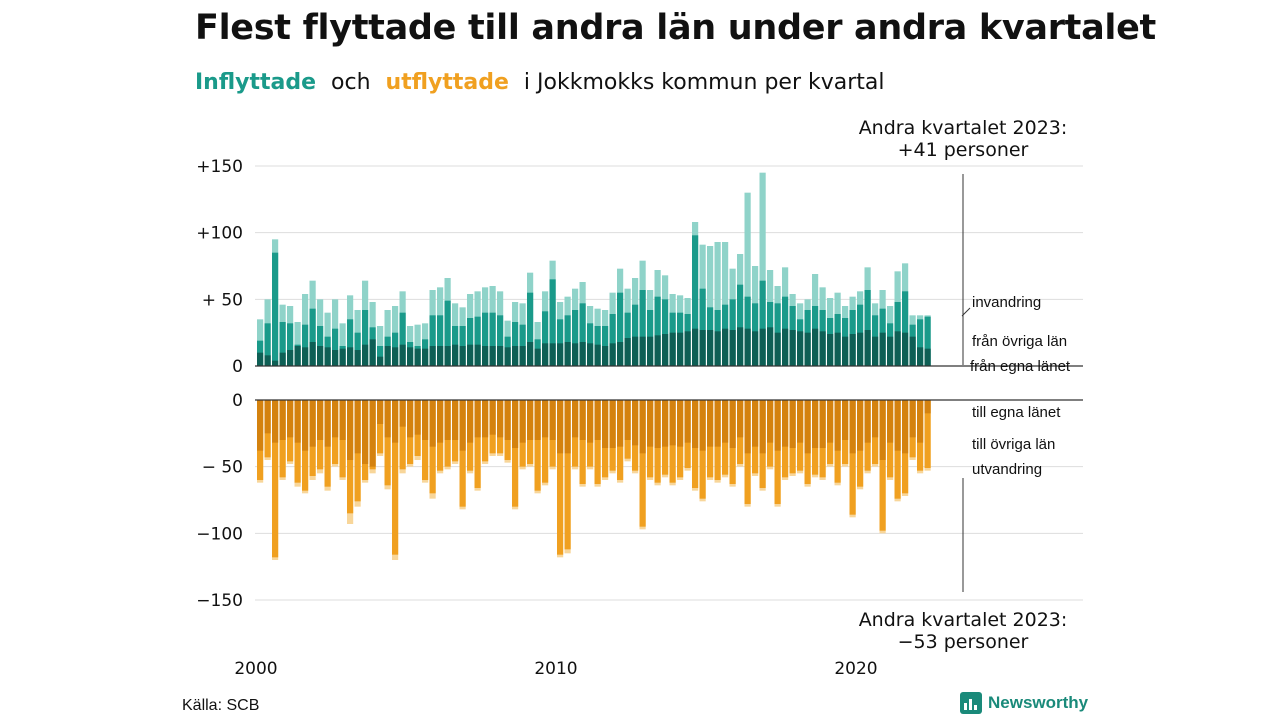 The image size is (1280, 720). I want to click on series-label-top: invandring, so click(1006, 302).